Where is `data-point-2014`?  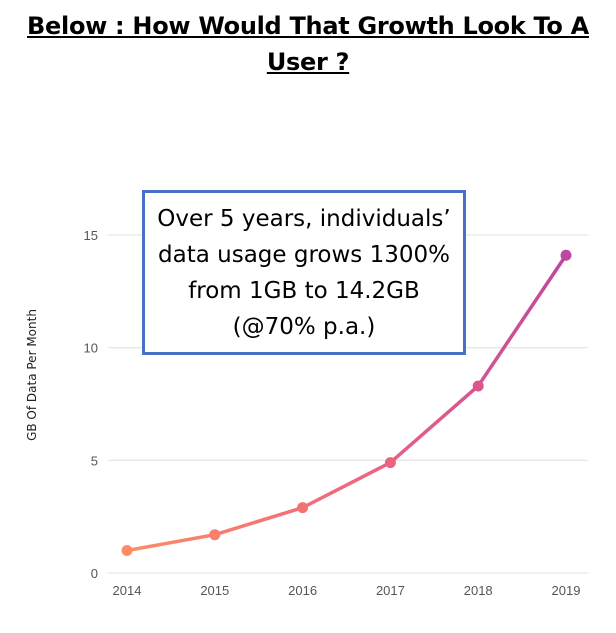
data-point-2014 is located at coordinates (127, 550).